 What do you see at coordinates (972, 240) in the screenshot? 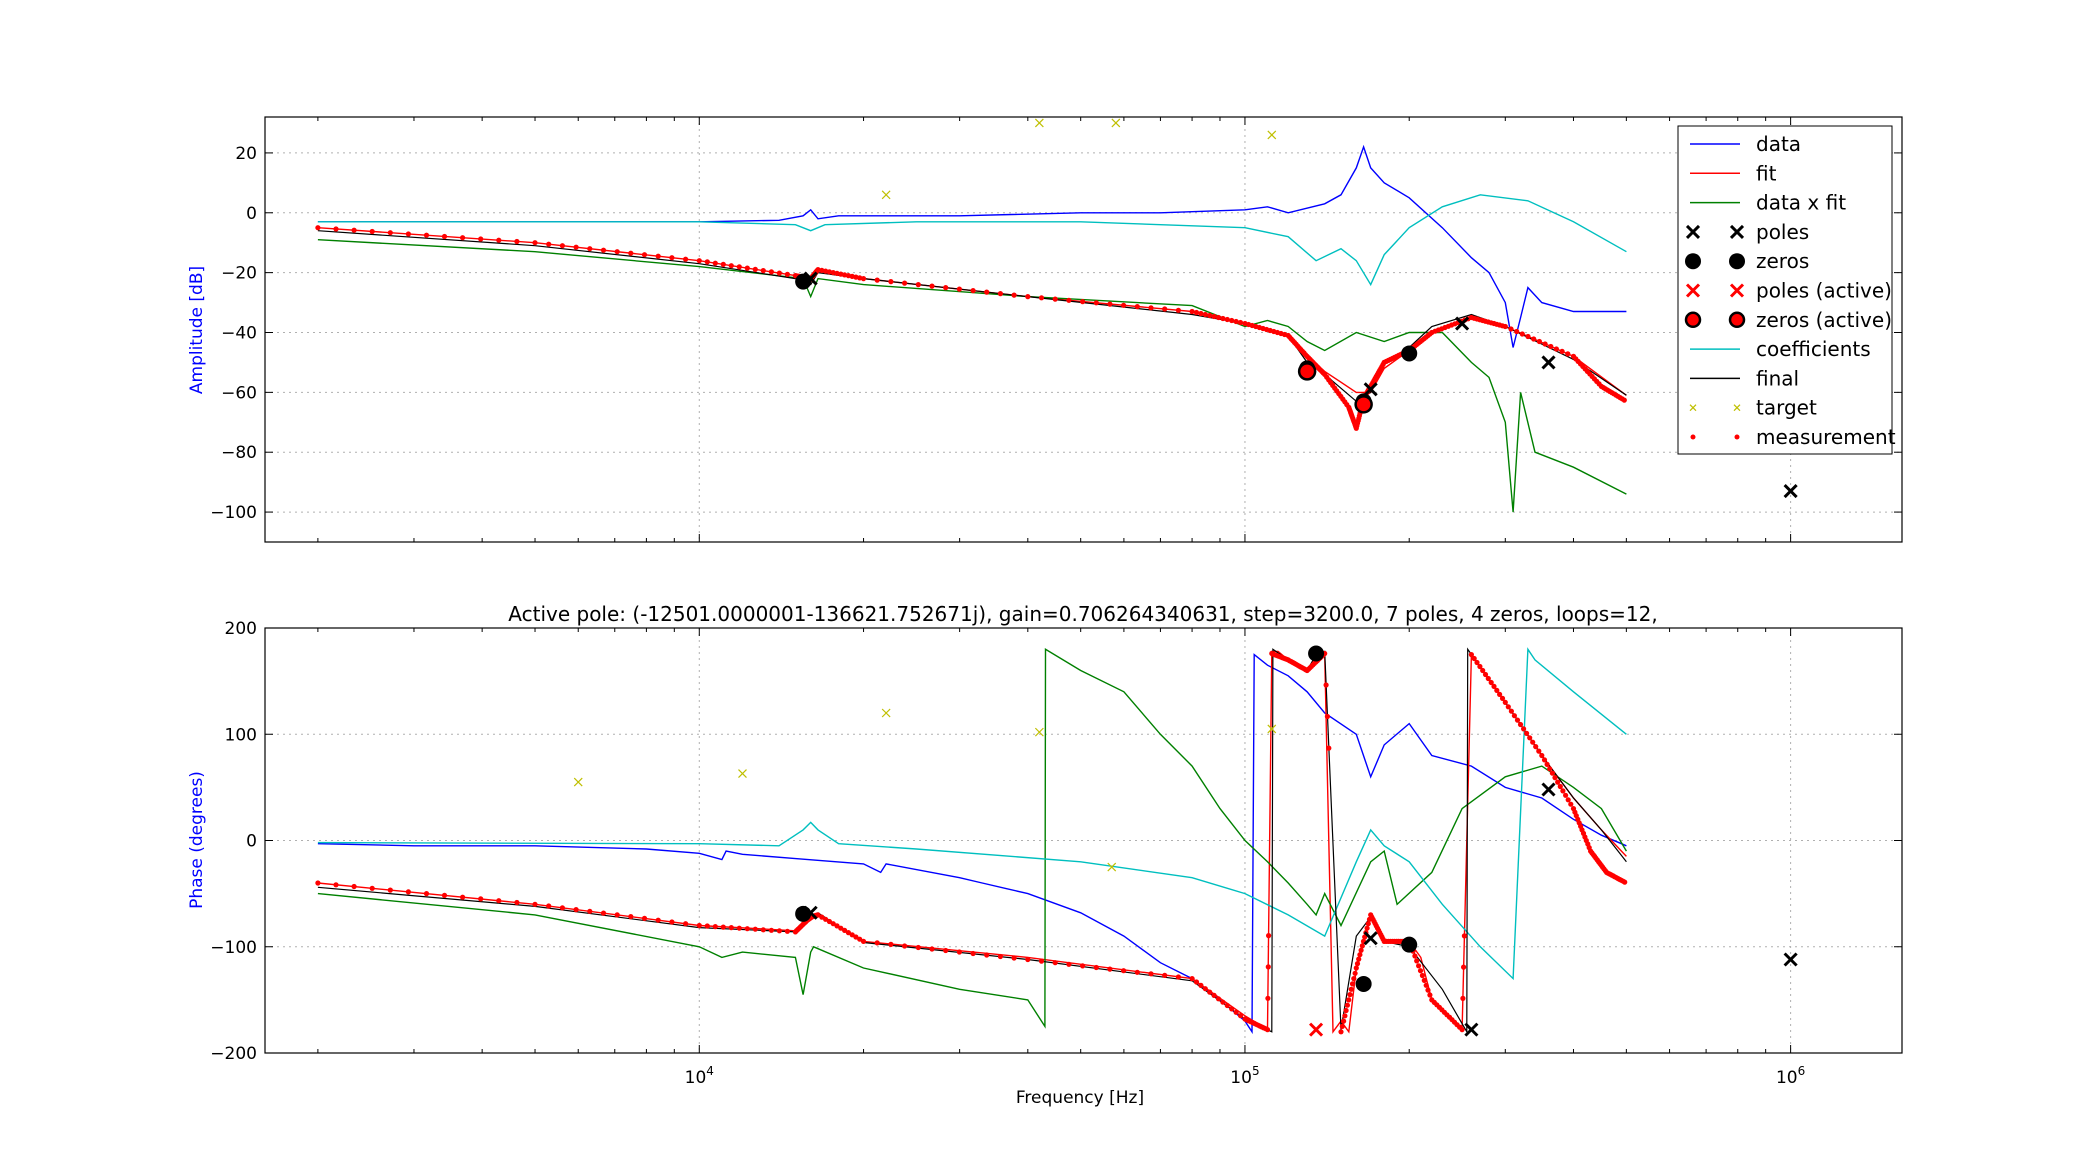
I see `series-line-coefficients` at bounding box center [972, 240].